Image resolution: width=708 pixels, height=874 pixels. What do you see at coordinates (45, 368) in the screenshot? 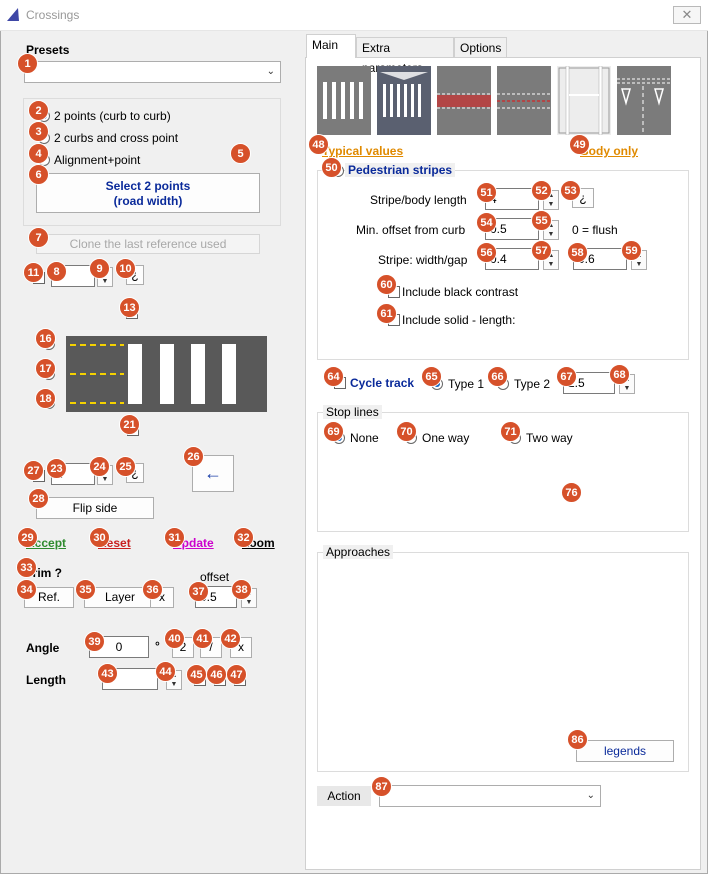
I see `annotation-badge: 17` at bounding box center [45, 368].